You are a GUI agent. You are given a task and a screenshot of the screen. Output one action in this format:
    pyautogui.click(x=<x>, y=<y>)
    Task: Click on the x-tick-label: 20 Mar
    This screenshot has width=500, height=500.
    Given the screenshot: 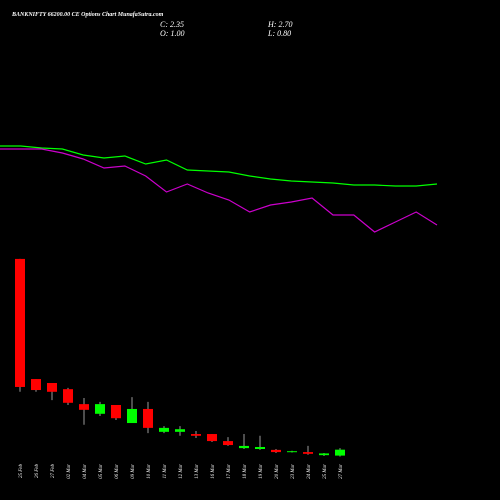 What is the action you would take?
    pyautogui.click(x=277, y=471)
    